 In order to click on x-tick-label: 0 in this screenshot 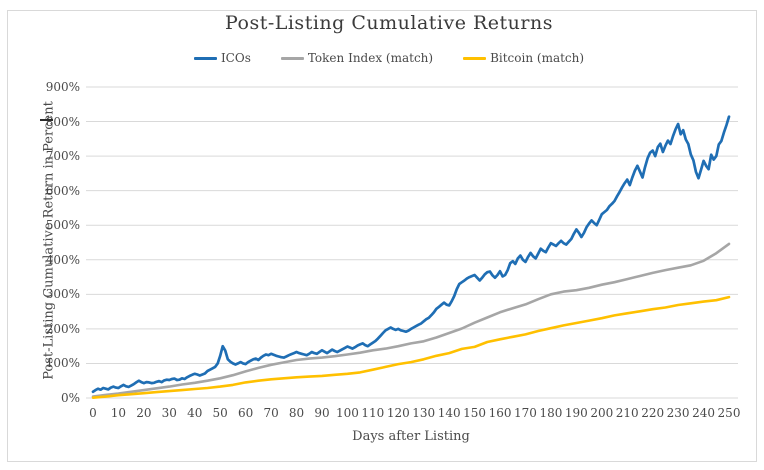, I will do `click(93, 413)`.